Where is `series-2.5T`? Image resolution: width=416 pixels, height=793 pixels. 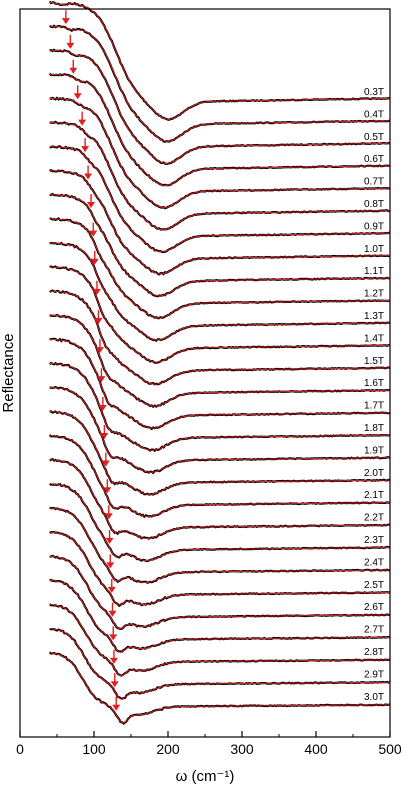 series-2.5T is located at coordinates (220, 569).